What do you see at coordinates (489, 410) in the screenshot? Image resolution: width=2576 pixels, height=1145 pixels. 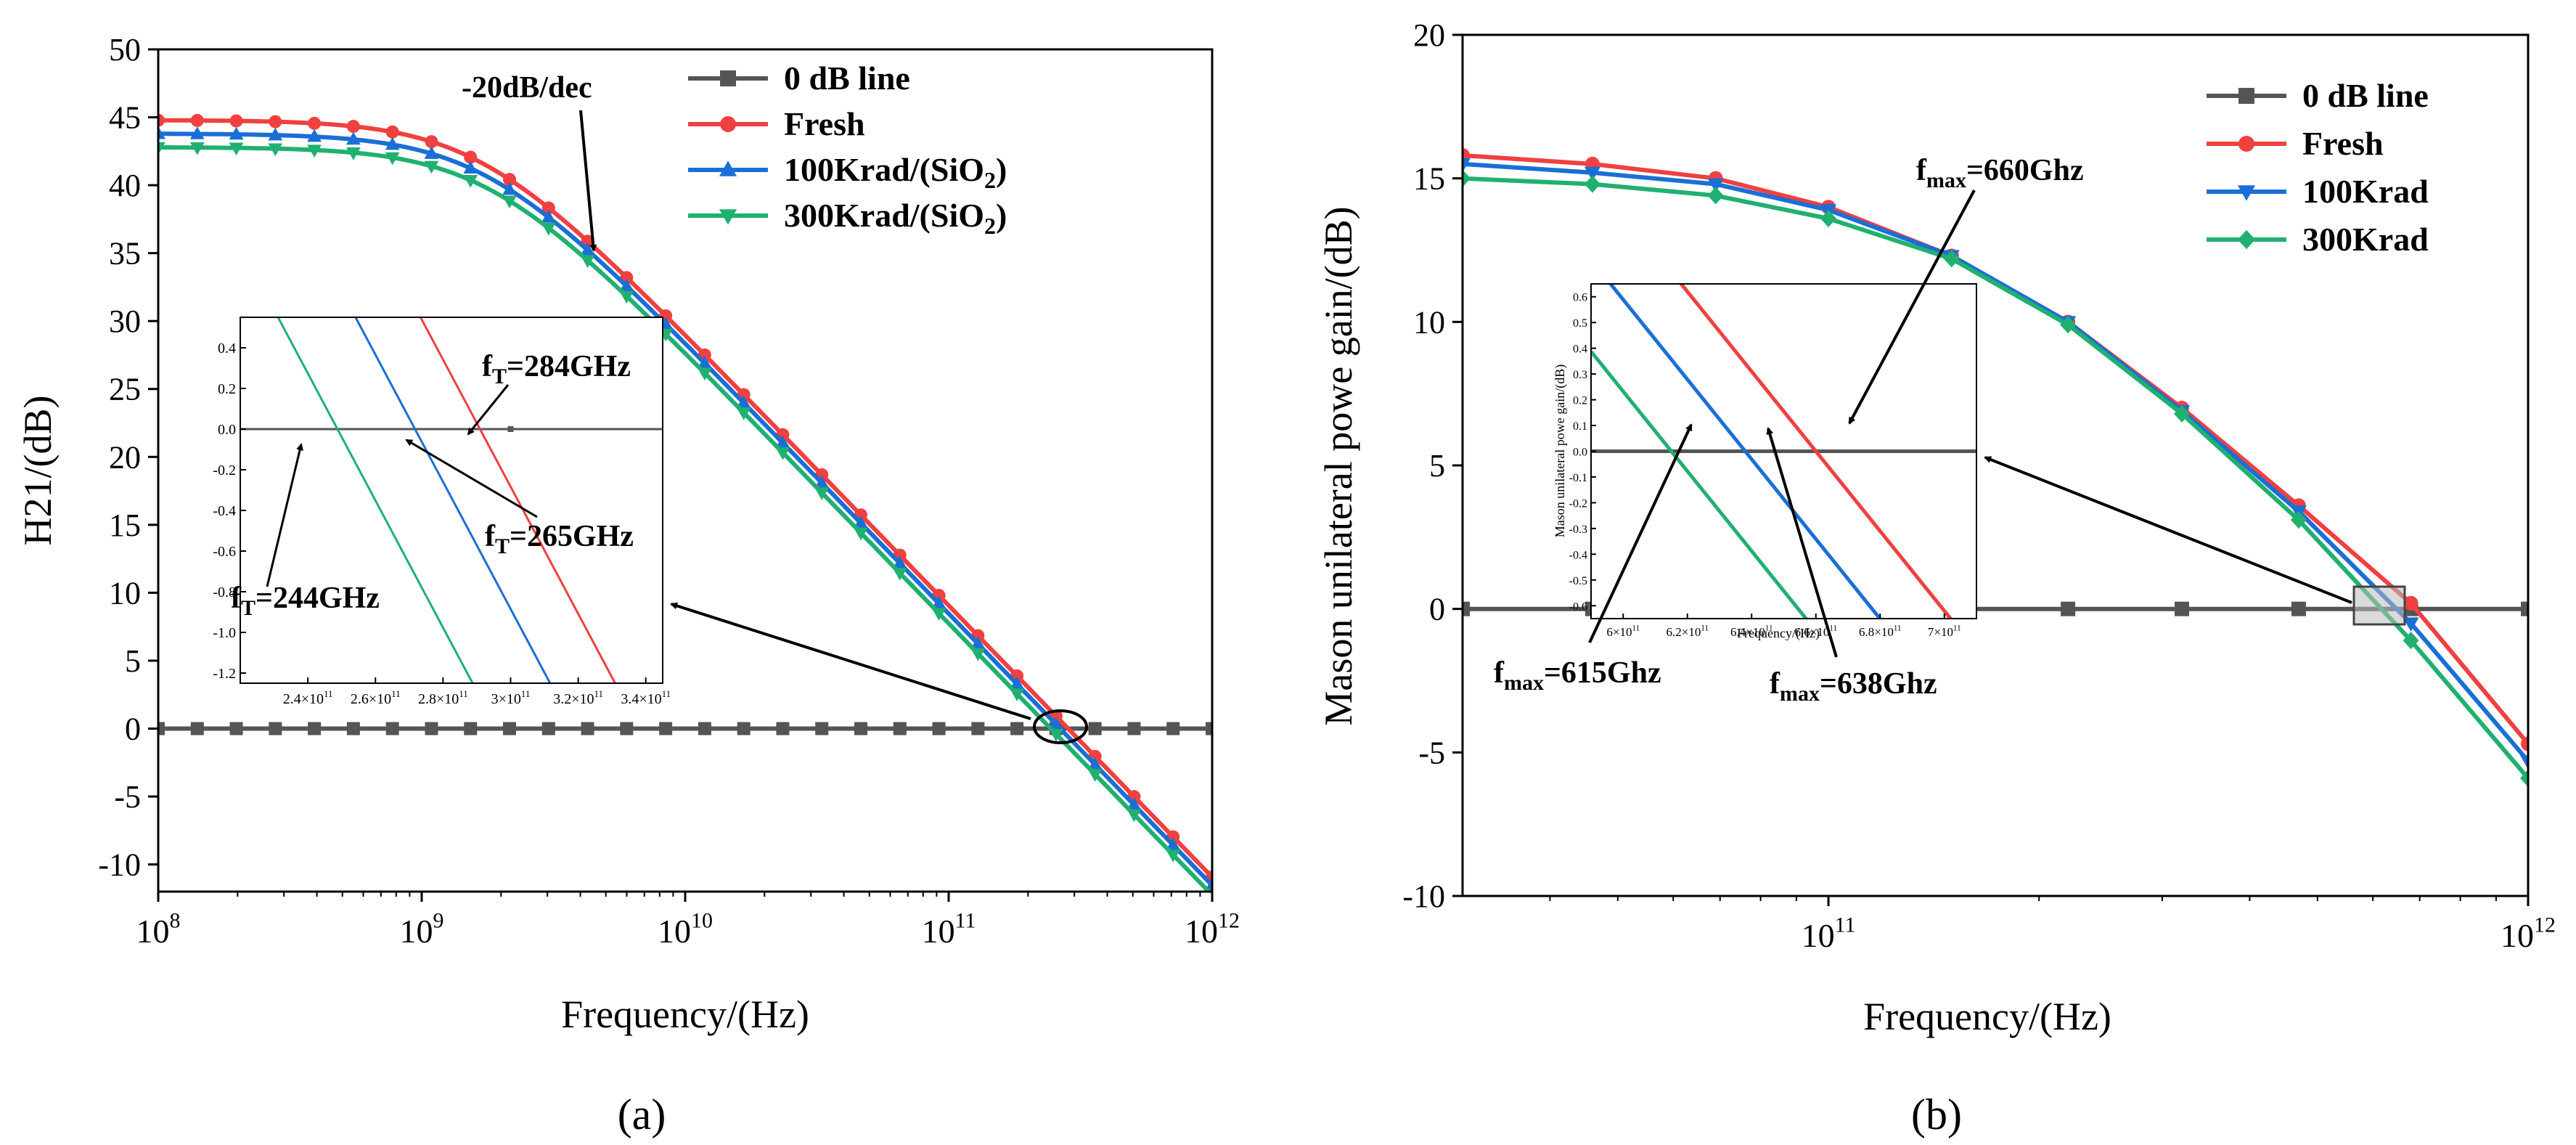 I see `panel-a-inset-arrow-fresh` at bounding box center [489, 410].